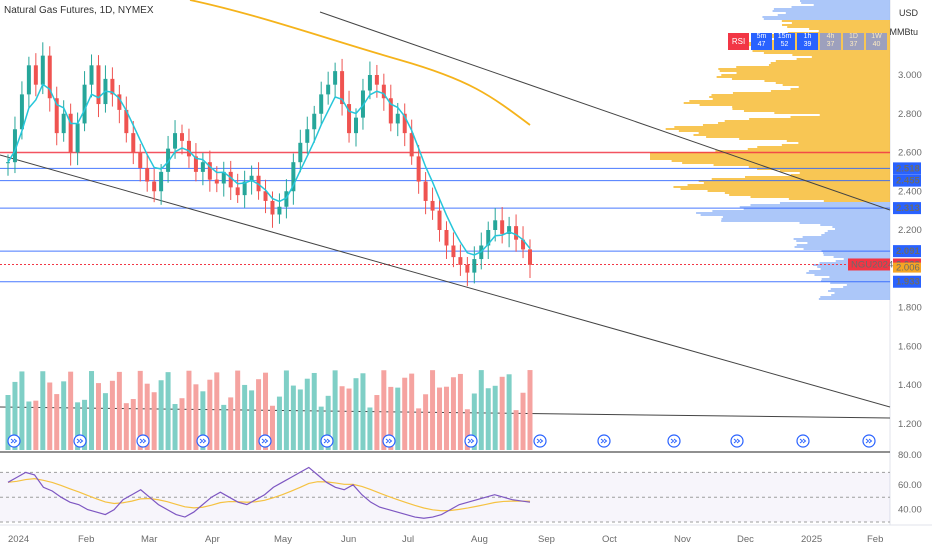  Describe the element at coordinates (869, 264) in the screenshot. I see `symbol-badge` at that location.